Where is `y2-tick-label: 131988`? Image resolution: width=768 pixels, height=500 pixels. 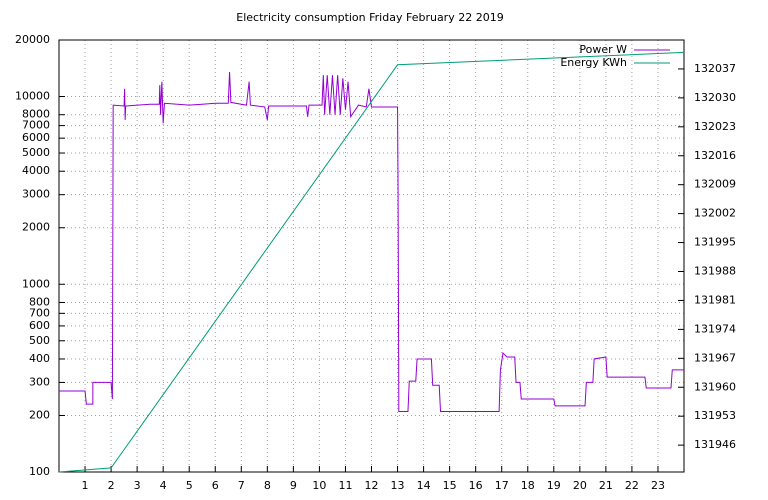 y2-tick-label: 131988 is located at coordinates (715, 271).